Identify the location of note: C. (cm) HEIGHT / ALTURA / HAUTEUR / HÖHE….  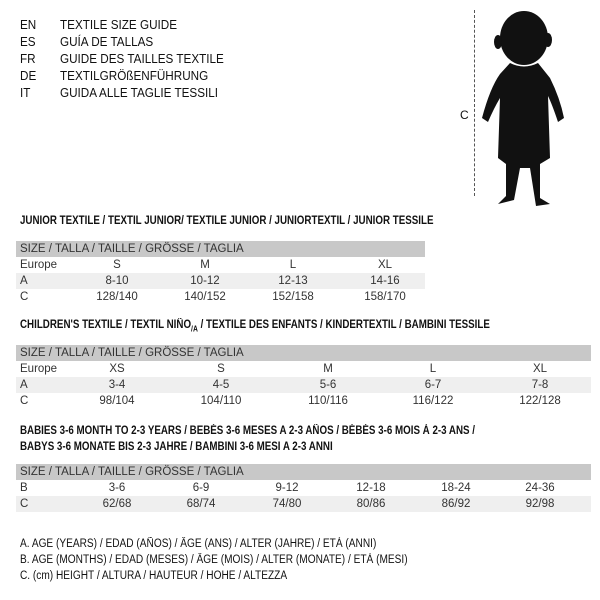
(154, 576).